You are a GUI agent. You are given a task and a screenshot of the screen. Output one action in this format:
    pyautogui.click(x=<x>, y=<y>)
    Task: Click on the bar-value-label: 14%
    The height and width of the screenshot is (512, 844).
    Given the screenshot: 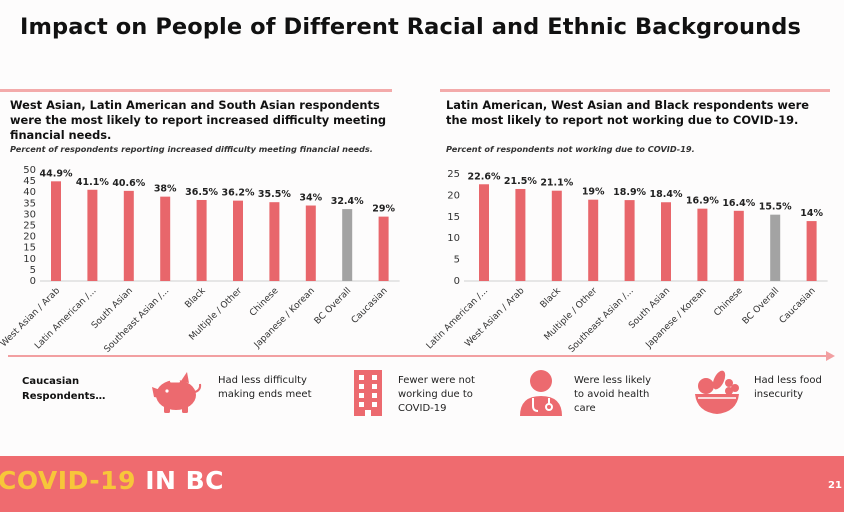 What is the action you would take?
    pyautogui.click(x=811, y=213)
    